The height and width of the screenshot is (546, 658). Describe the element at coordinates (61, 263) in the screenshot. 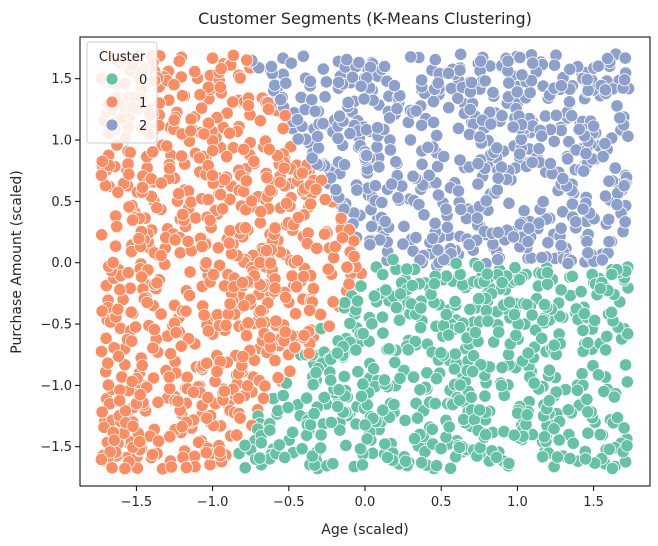

I see `y-tick-label: 0.0` at that location.